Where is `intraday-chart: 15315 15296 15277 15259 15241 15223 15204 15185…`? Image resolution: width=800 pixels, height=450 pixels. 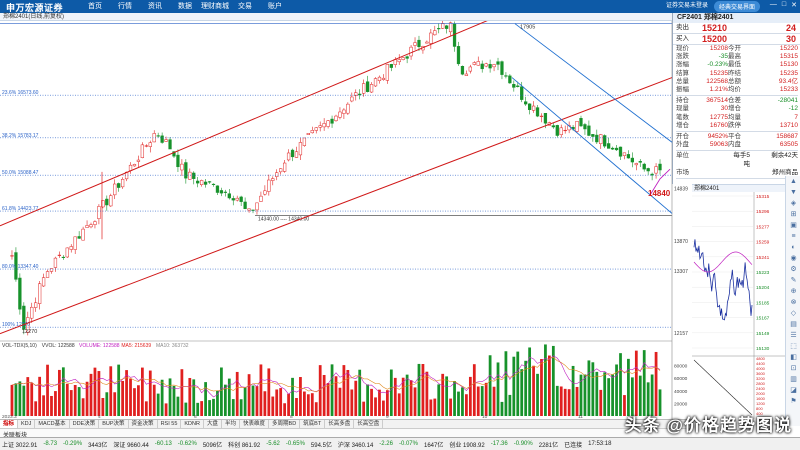
intraday-chart: 15315 15296 15277 15259 15241 15223 15204 15185… is located at coordinates (738, 305).